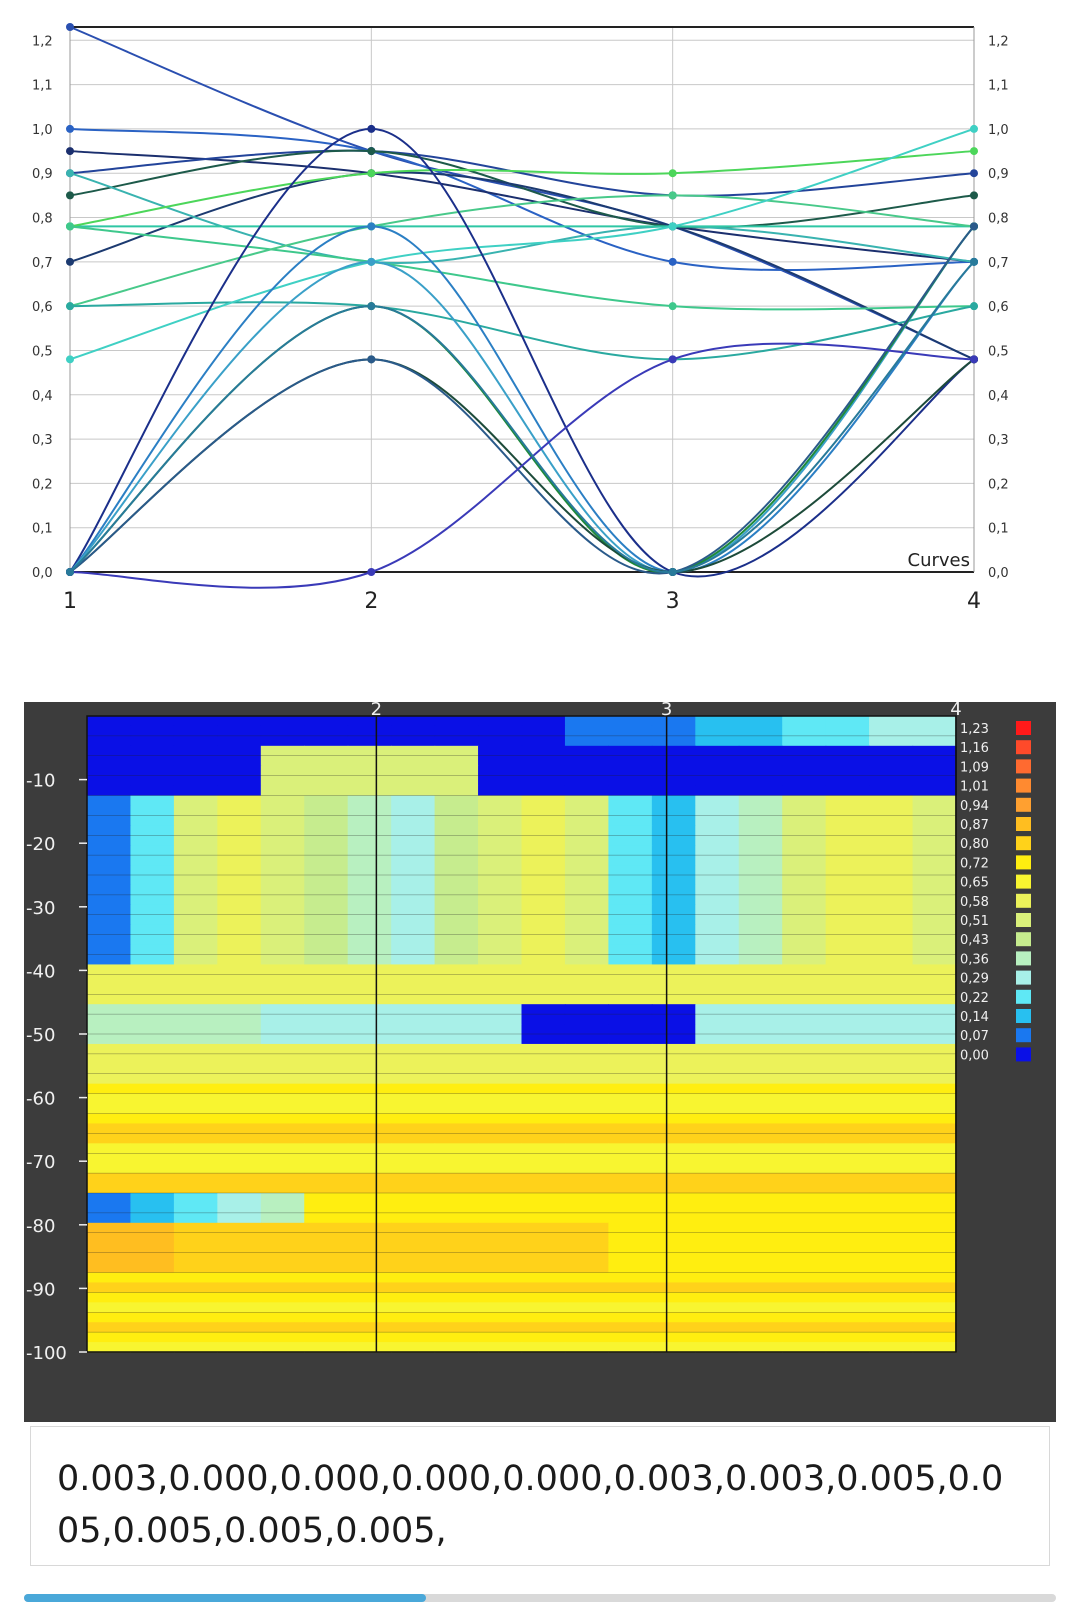  What do you see at coordinates (998, 484) in the screenshot?
I see `y-tick-label-right: 0,2` at bounding box center [998, 484].